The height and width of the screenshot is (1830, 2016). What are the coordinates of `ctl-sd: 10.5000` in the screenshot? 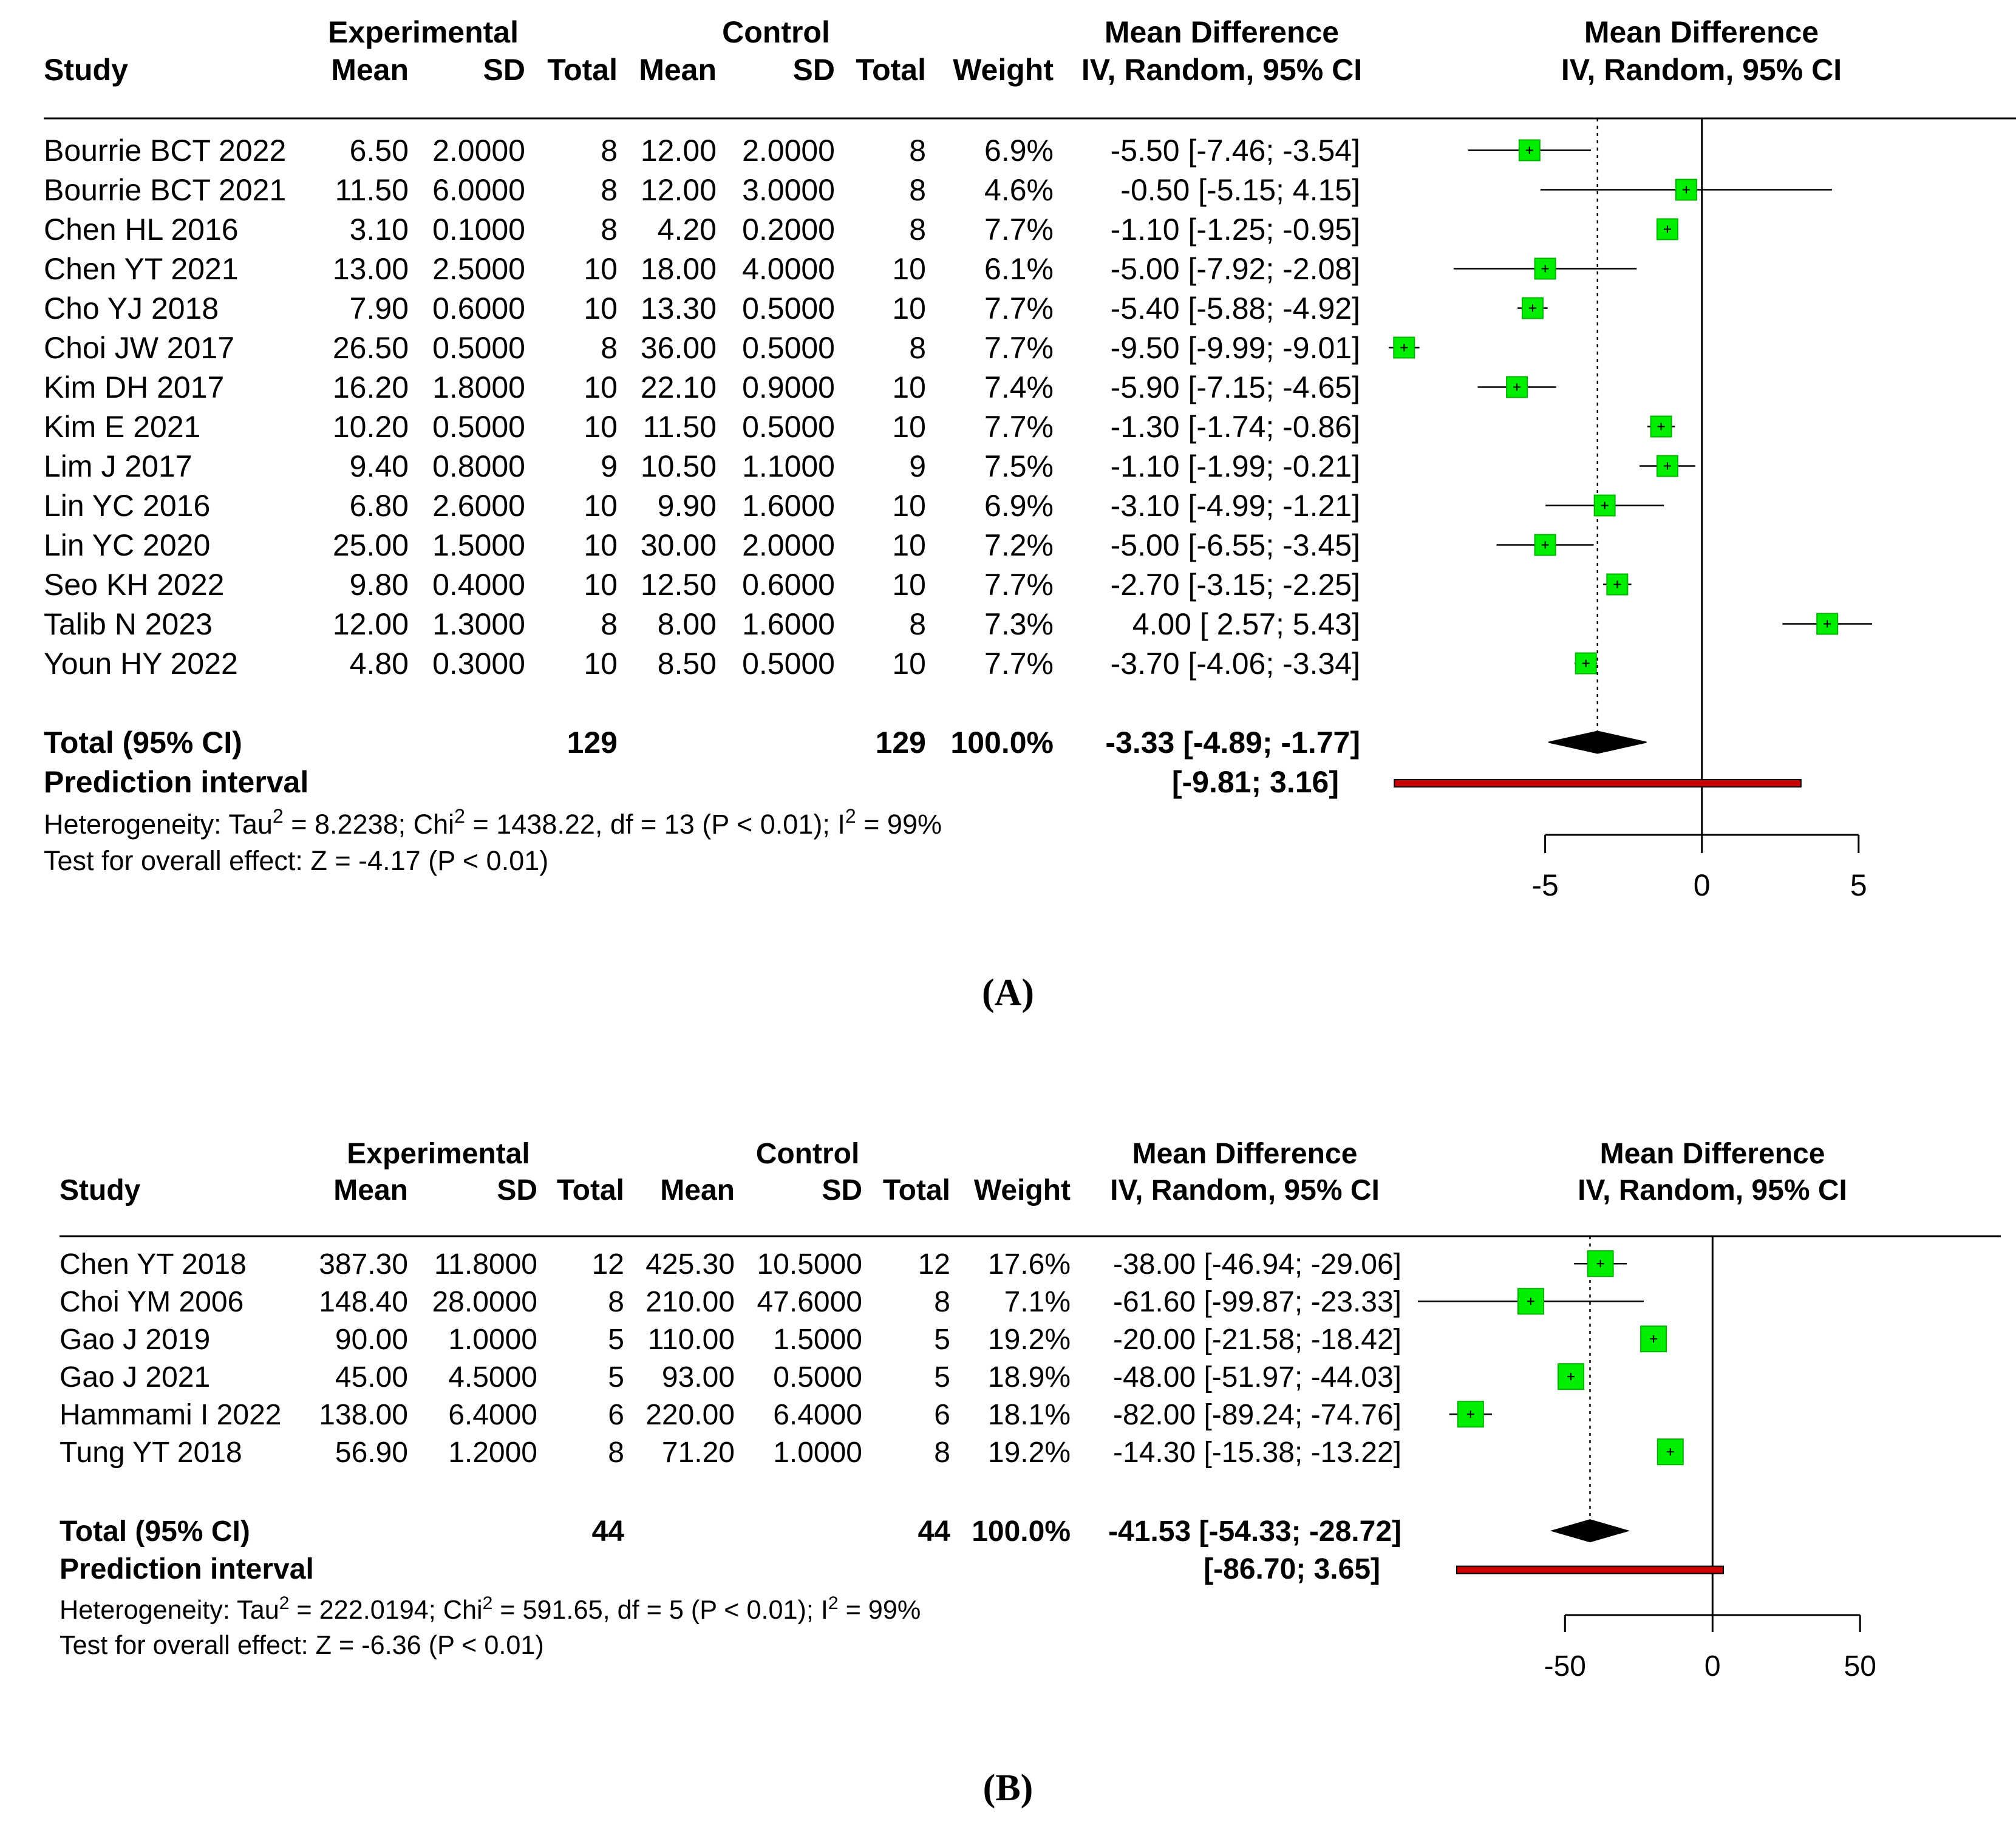 It's located at (809, 1264).